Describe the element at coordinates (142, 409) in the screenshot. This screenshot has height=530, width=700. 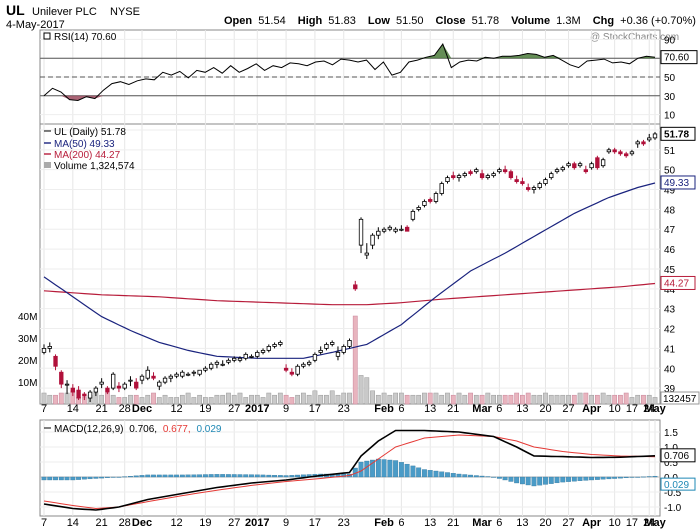
I see `x-tick-label-4-0: Dec` at that location.